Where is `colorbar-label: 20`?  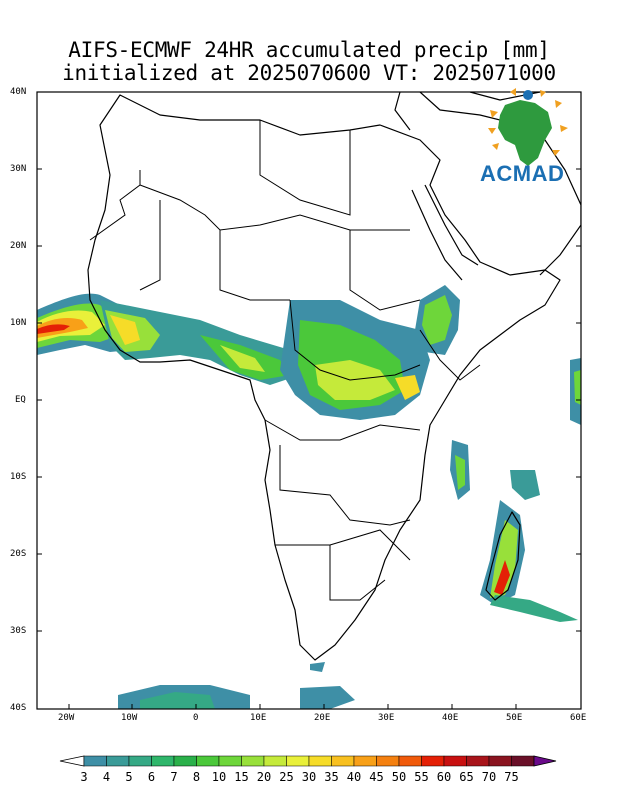 colorbar-label: 20 is located at coordinates (264, 777).